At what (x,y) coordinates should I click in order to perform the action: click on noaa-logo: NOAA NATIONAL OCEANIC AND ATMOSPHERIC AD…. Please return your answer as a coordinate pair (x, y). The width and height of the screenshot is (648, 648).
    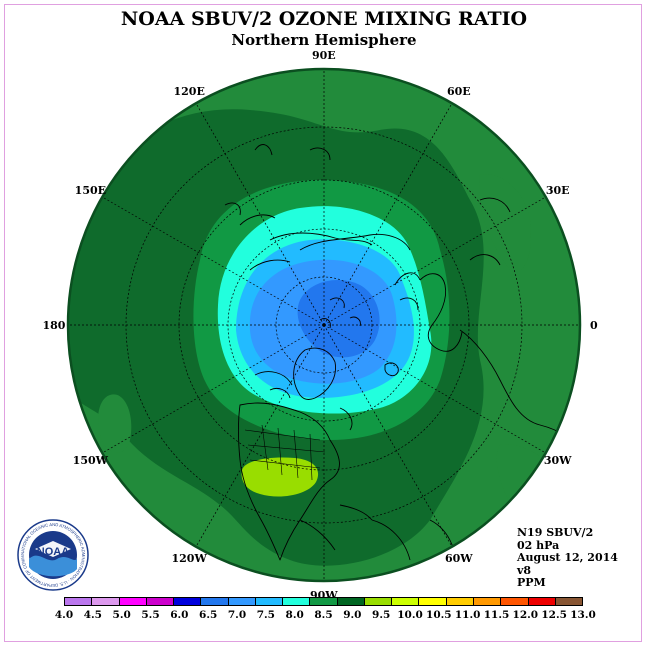
    Looking at the image, I should click on (53, 555).